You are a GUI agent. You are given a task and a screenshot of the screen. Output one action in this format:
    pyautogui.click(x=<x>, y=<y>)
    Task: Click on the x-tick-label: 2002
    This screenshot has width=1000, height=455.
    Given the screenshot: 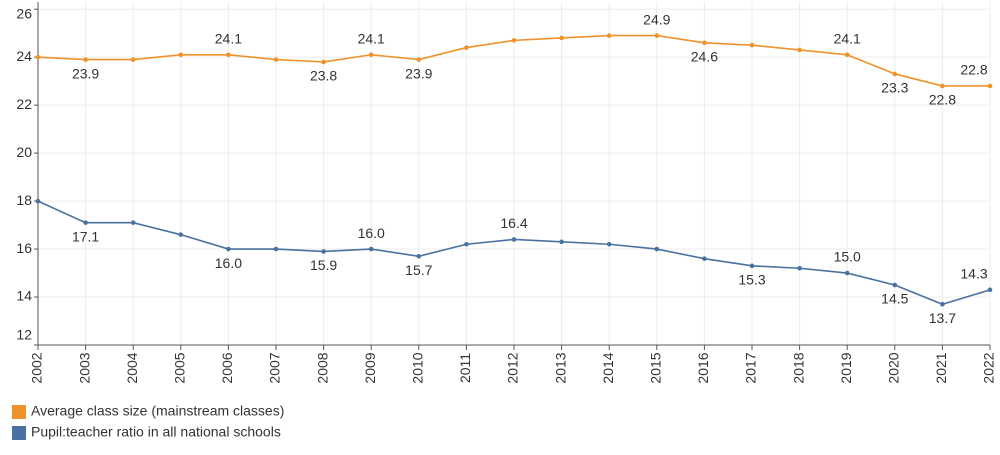 What is the action you would take?
    pyautogui.click(x=37, y=367)
    